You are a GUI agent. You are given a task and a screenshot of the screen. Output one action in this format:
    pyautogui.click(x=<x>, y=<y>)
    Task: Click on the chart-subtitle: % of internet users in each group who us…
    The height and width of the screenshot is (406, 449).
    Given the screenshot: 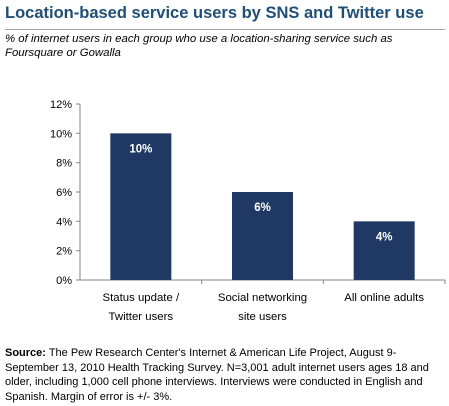 What is the action you would take?
    pyautogui.click(x=199, y=46)
    